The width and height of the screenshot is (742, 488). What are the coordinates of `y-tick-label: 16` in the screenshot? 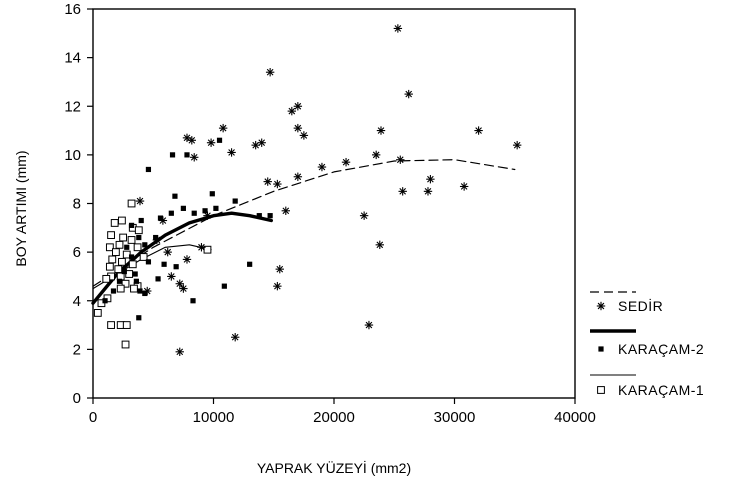 It's located at (72, 9).